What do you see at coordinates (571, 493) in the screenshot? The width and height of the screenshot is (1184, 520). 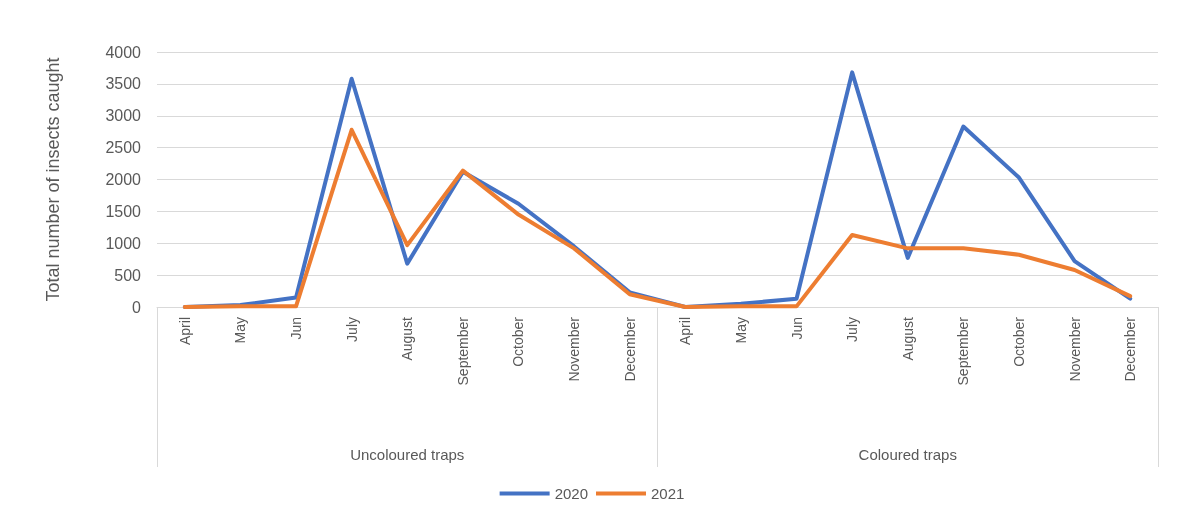 I see `legend-label: 2020` at bounding box center [571, 493].